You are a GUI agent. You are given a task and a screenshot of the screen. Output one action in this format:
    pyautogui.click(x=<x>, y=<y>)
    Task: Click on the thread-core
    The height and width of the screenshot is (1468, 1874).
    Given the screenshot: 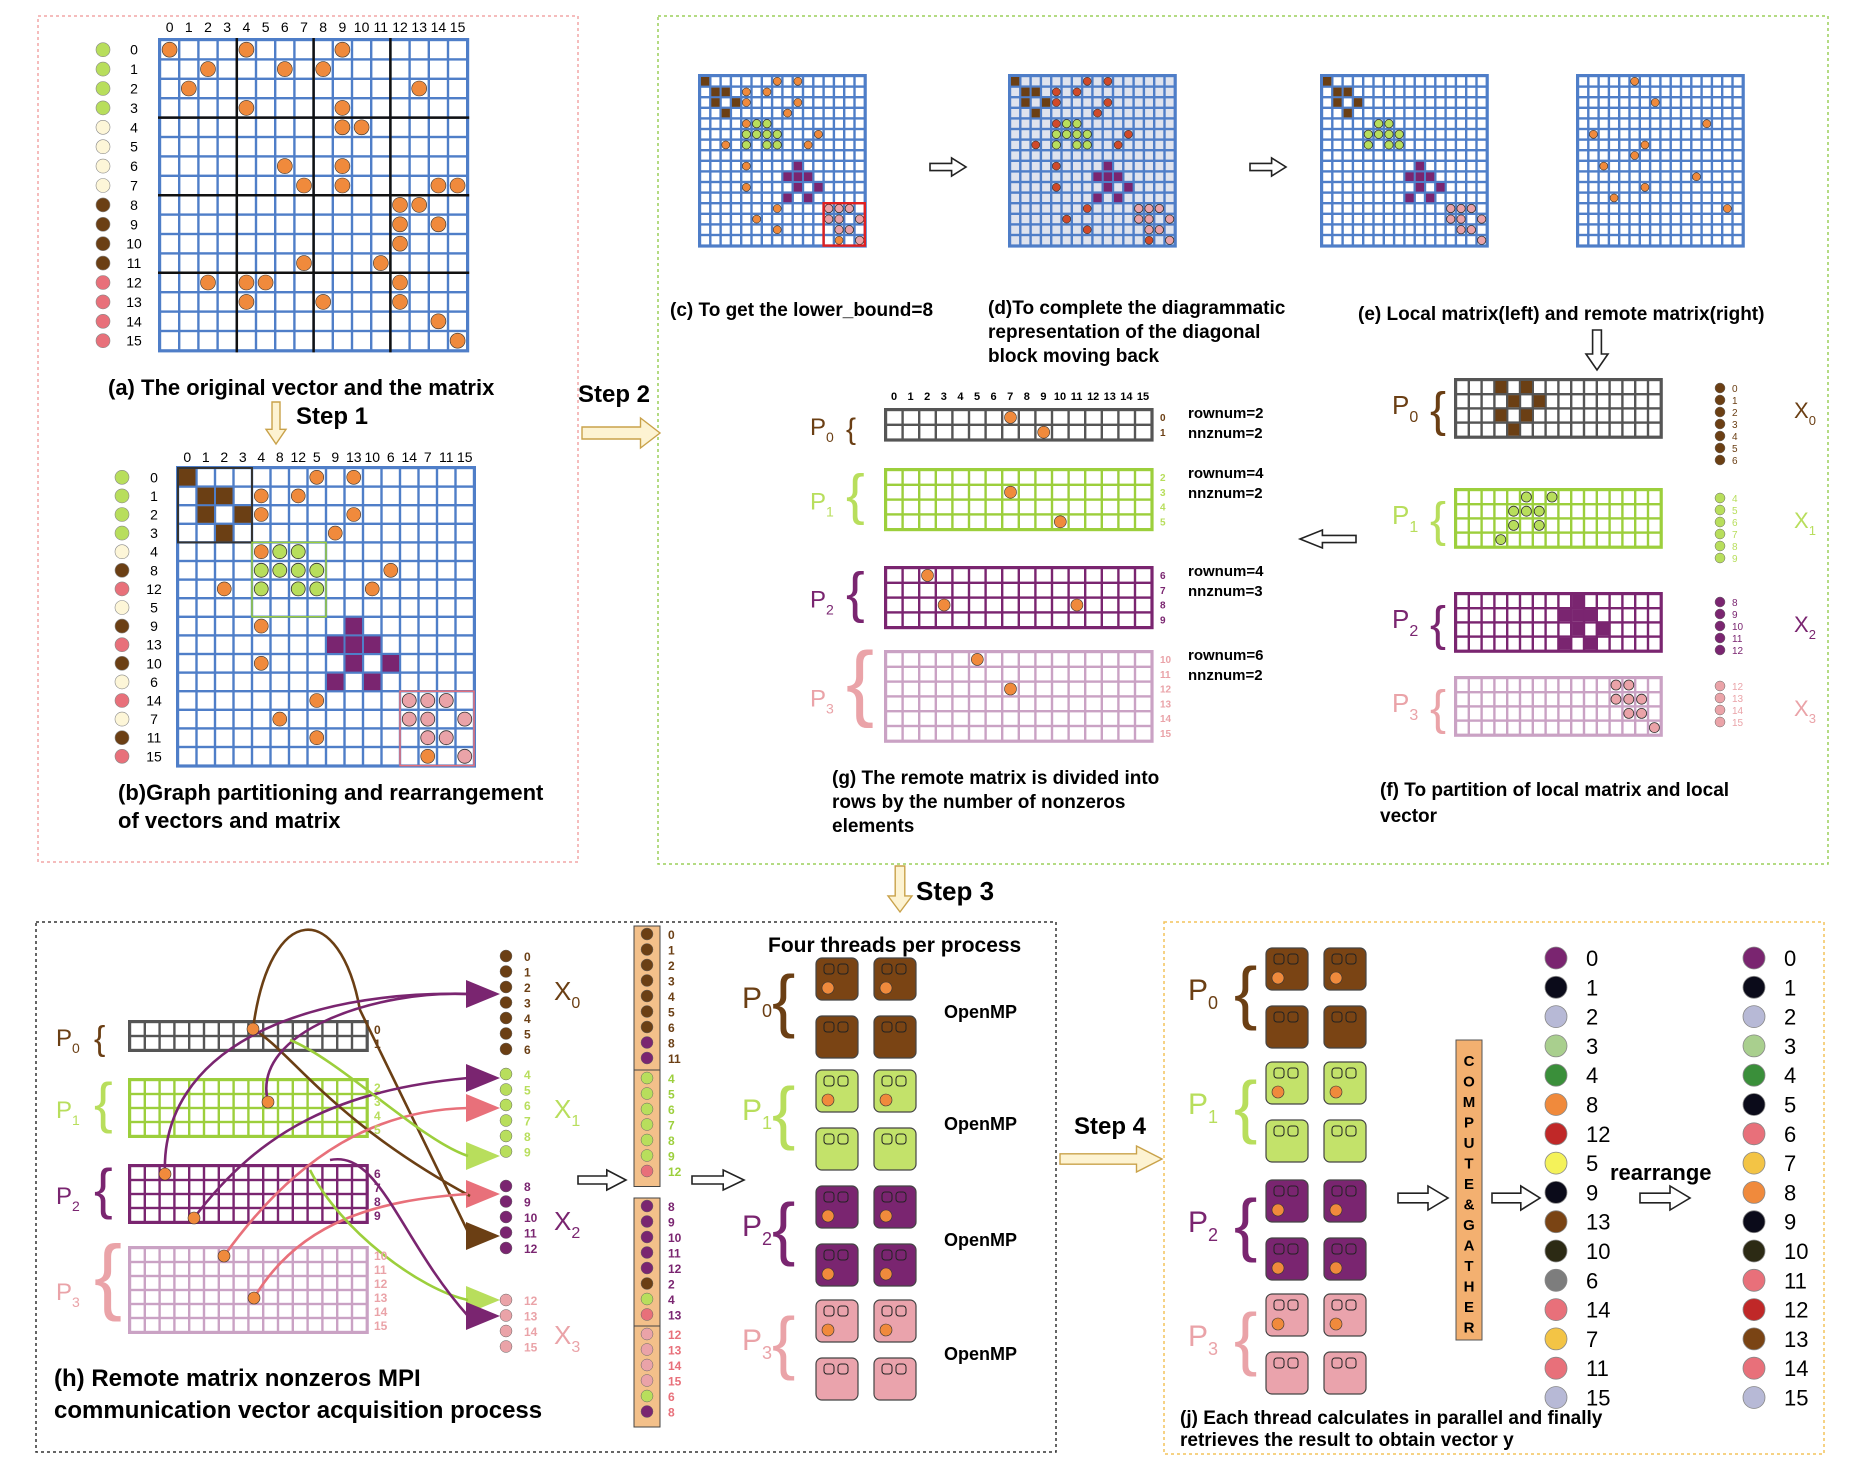 What is the action you would take?
    pyautogui.click(x=1279, y=959)
    